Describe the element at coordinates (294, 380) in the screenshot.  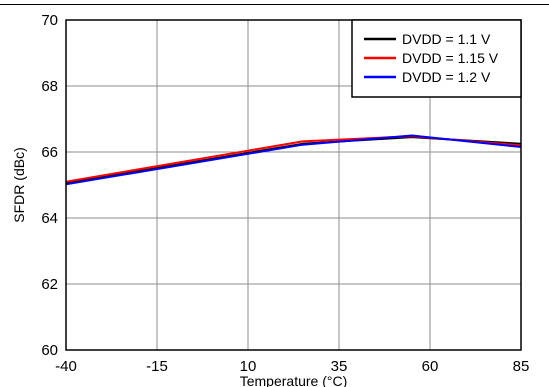
I see `x-axis-label: Temperature (°C)` at that location.